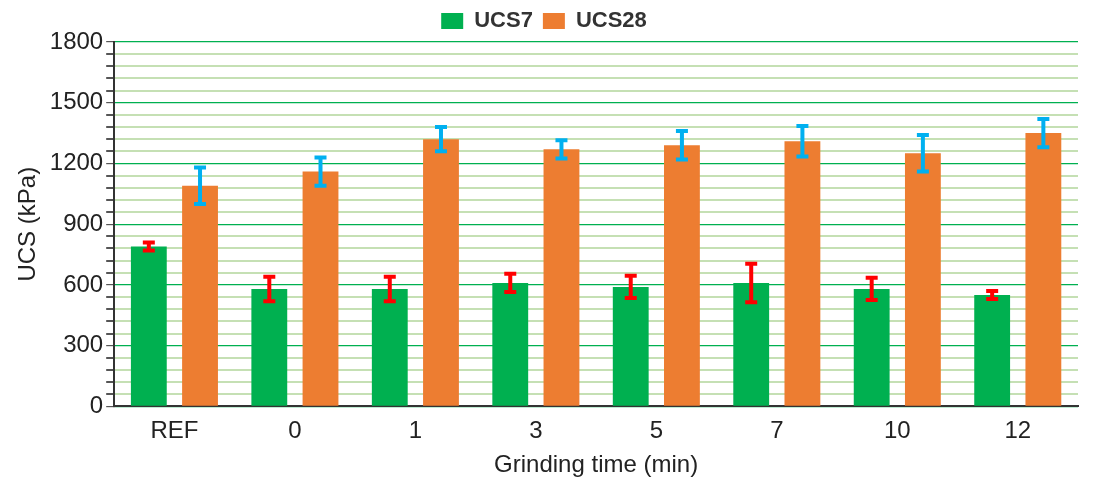 The width and height of the screenshot is (1098, 487). What do you see at coordinates (1018, 430) in the screenshot?
I see `x-tick-label: 12` at bounding box center [1018, 430].